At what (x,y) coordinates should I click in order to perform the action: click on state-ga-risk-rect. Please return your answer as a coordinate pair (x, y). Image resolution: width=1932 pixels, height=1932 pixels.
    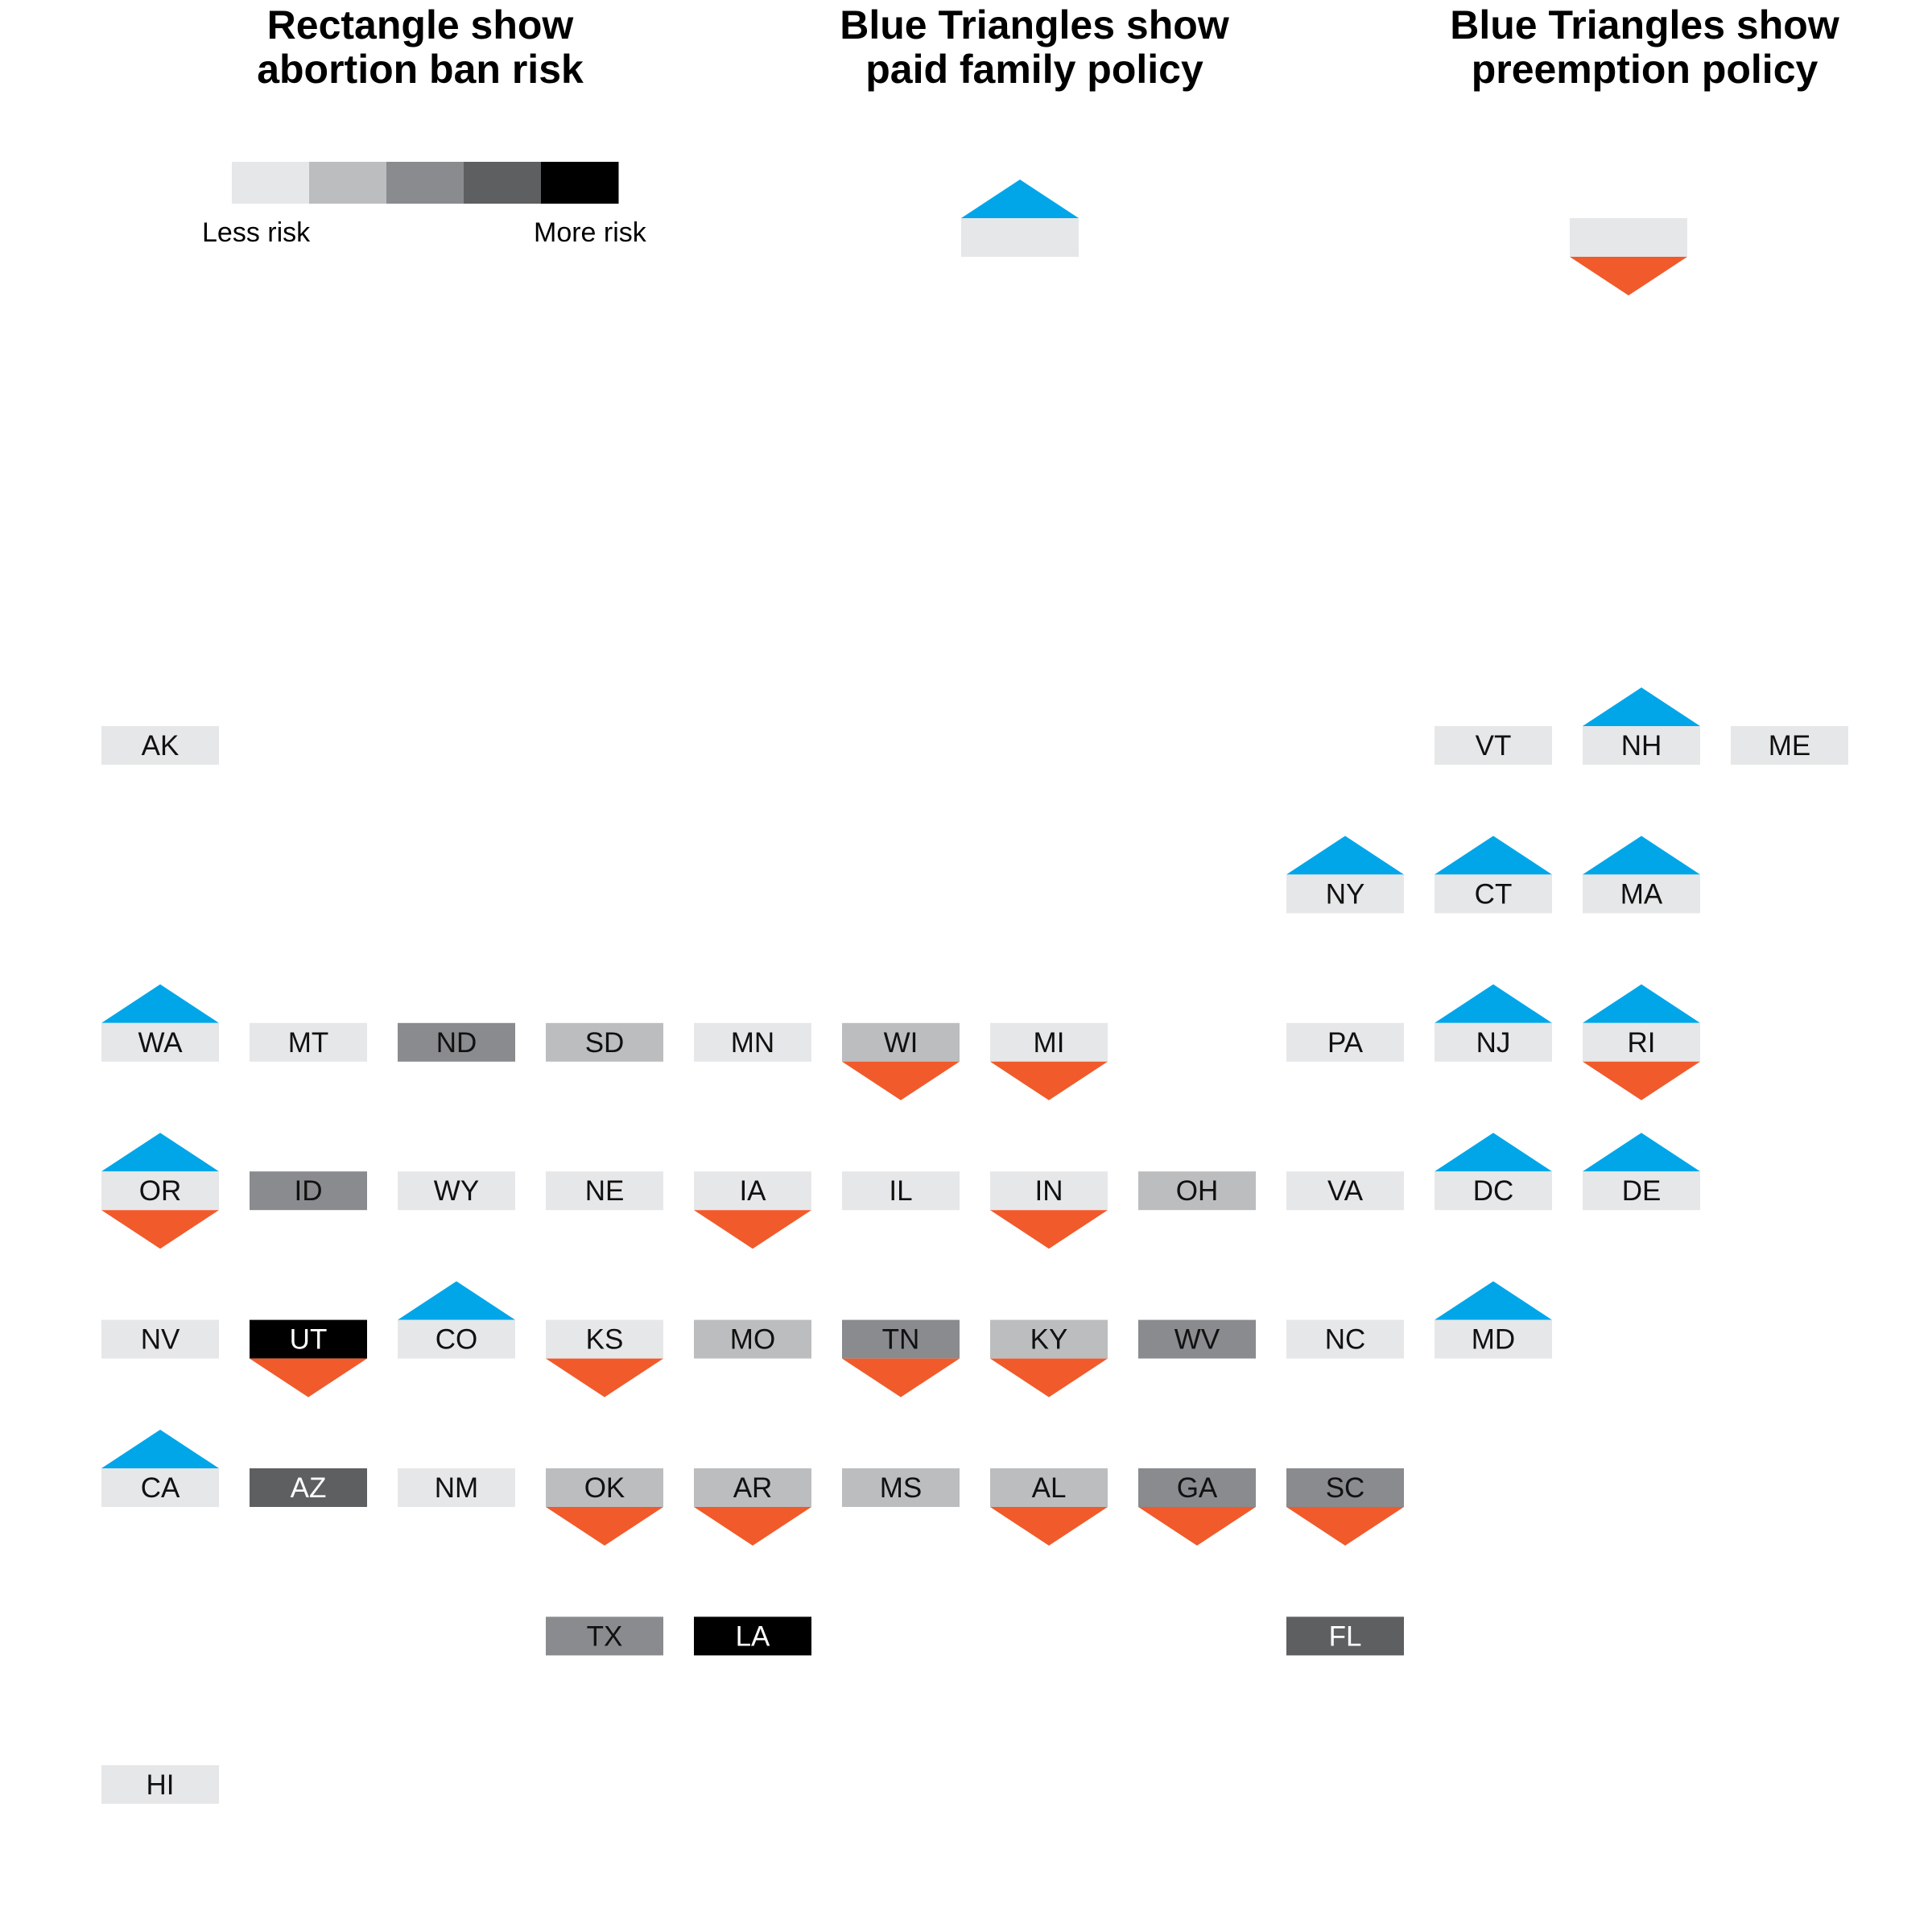
    Looking at the image, I should click on (1197, 1487).